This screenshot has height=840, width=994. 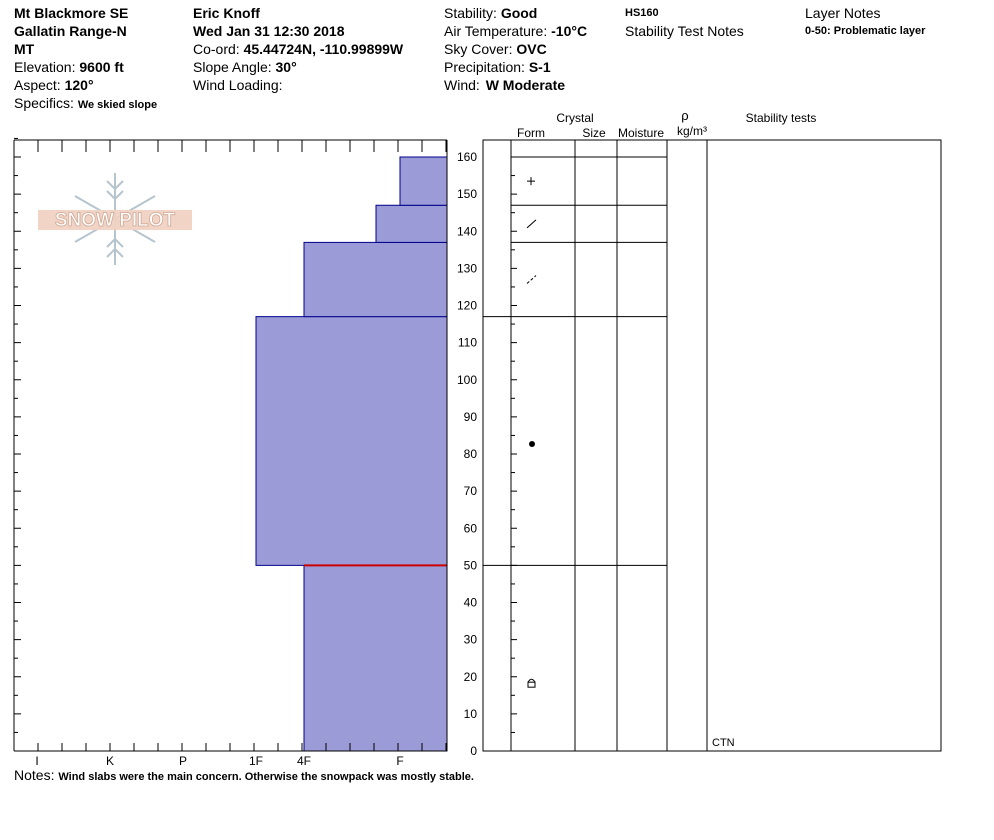 What do you see at coordinates (531, 49) in the screenshot?
I see `sky-cover-value: OVC` at bounding box center [531, 49].